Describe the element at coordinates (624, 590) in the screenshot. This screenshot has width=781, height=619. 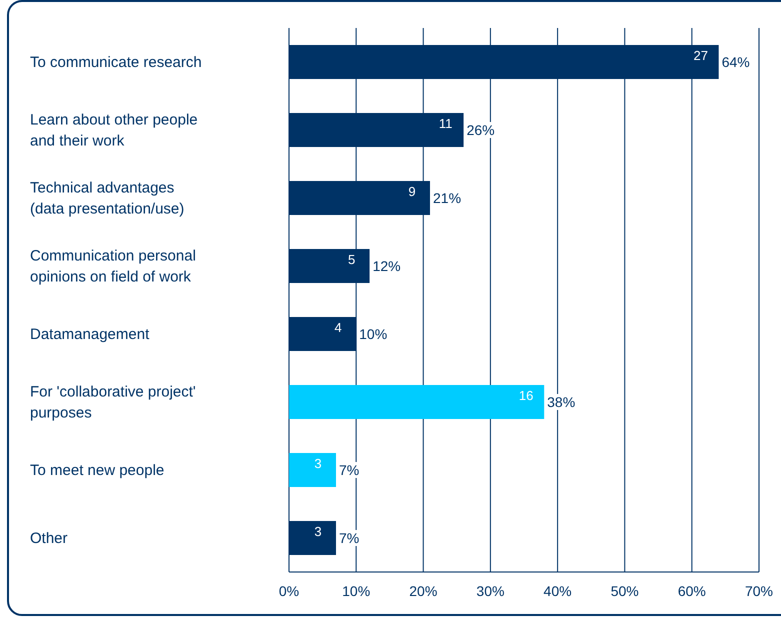
I see `x-tick-label: 50%` at that location.